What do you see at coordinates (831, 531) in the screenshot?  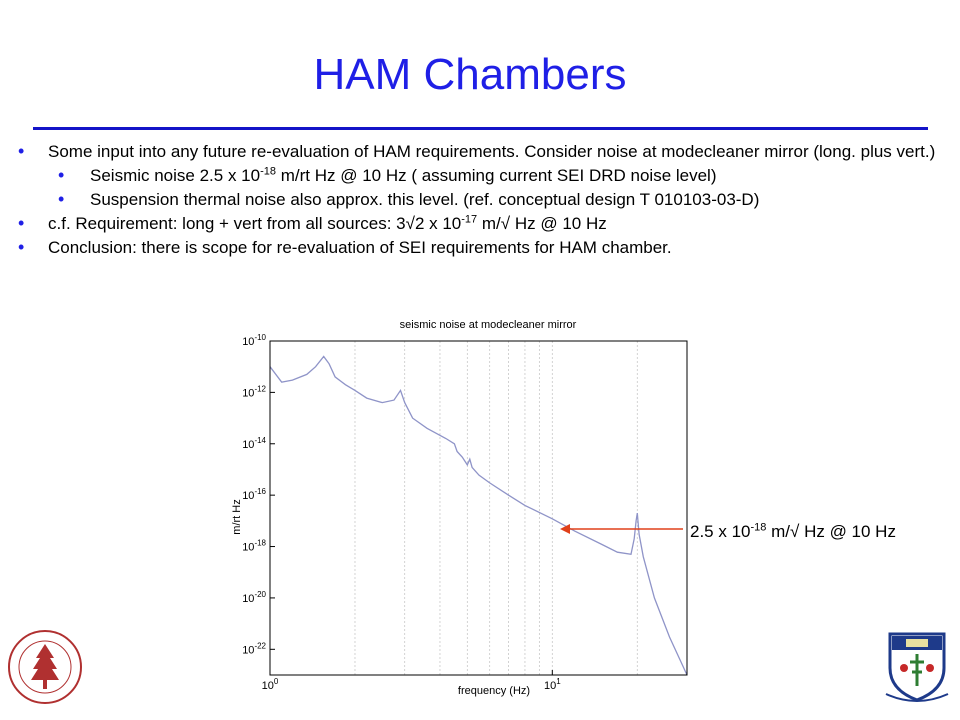 I see `callout-text-rest: m/√ Hz @ 10 Hz` at bounding box center [831, 531].